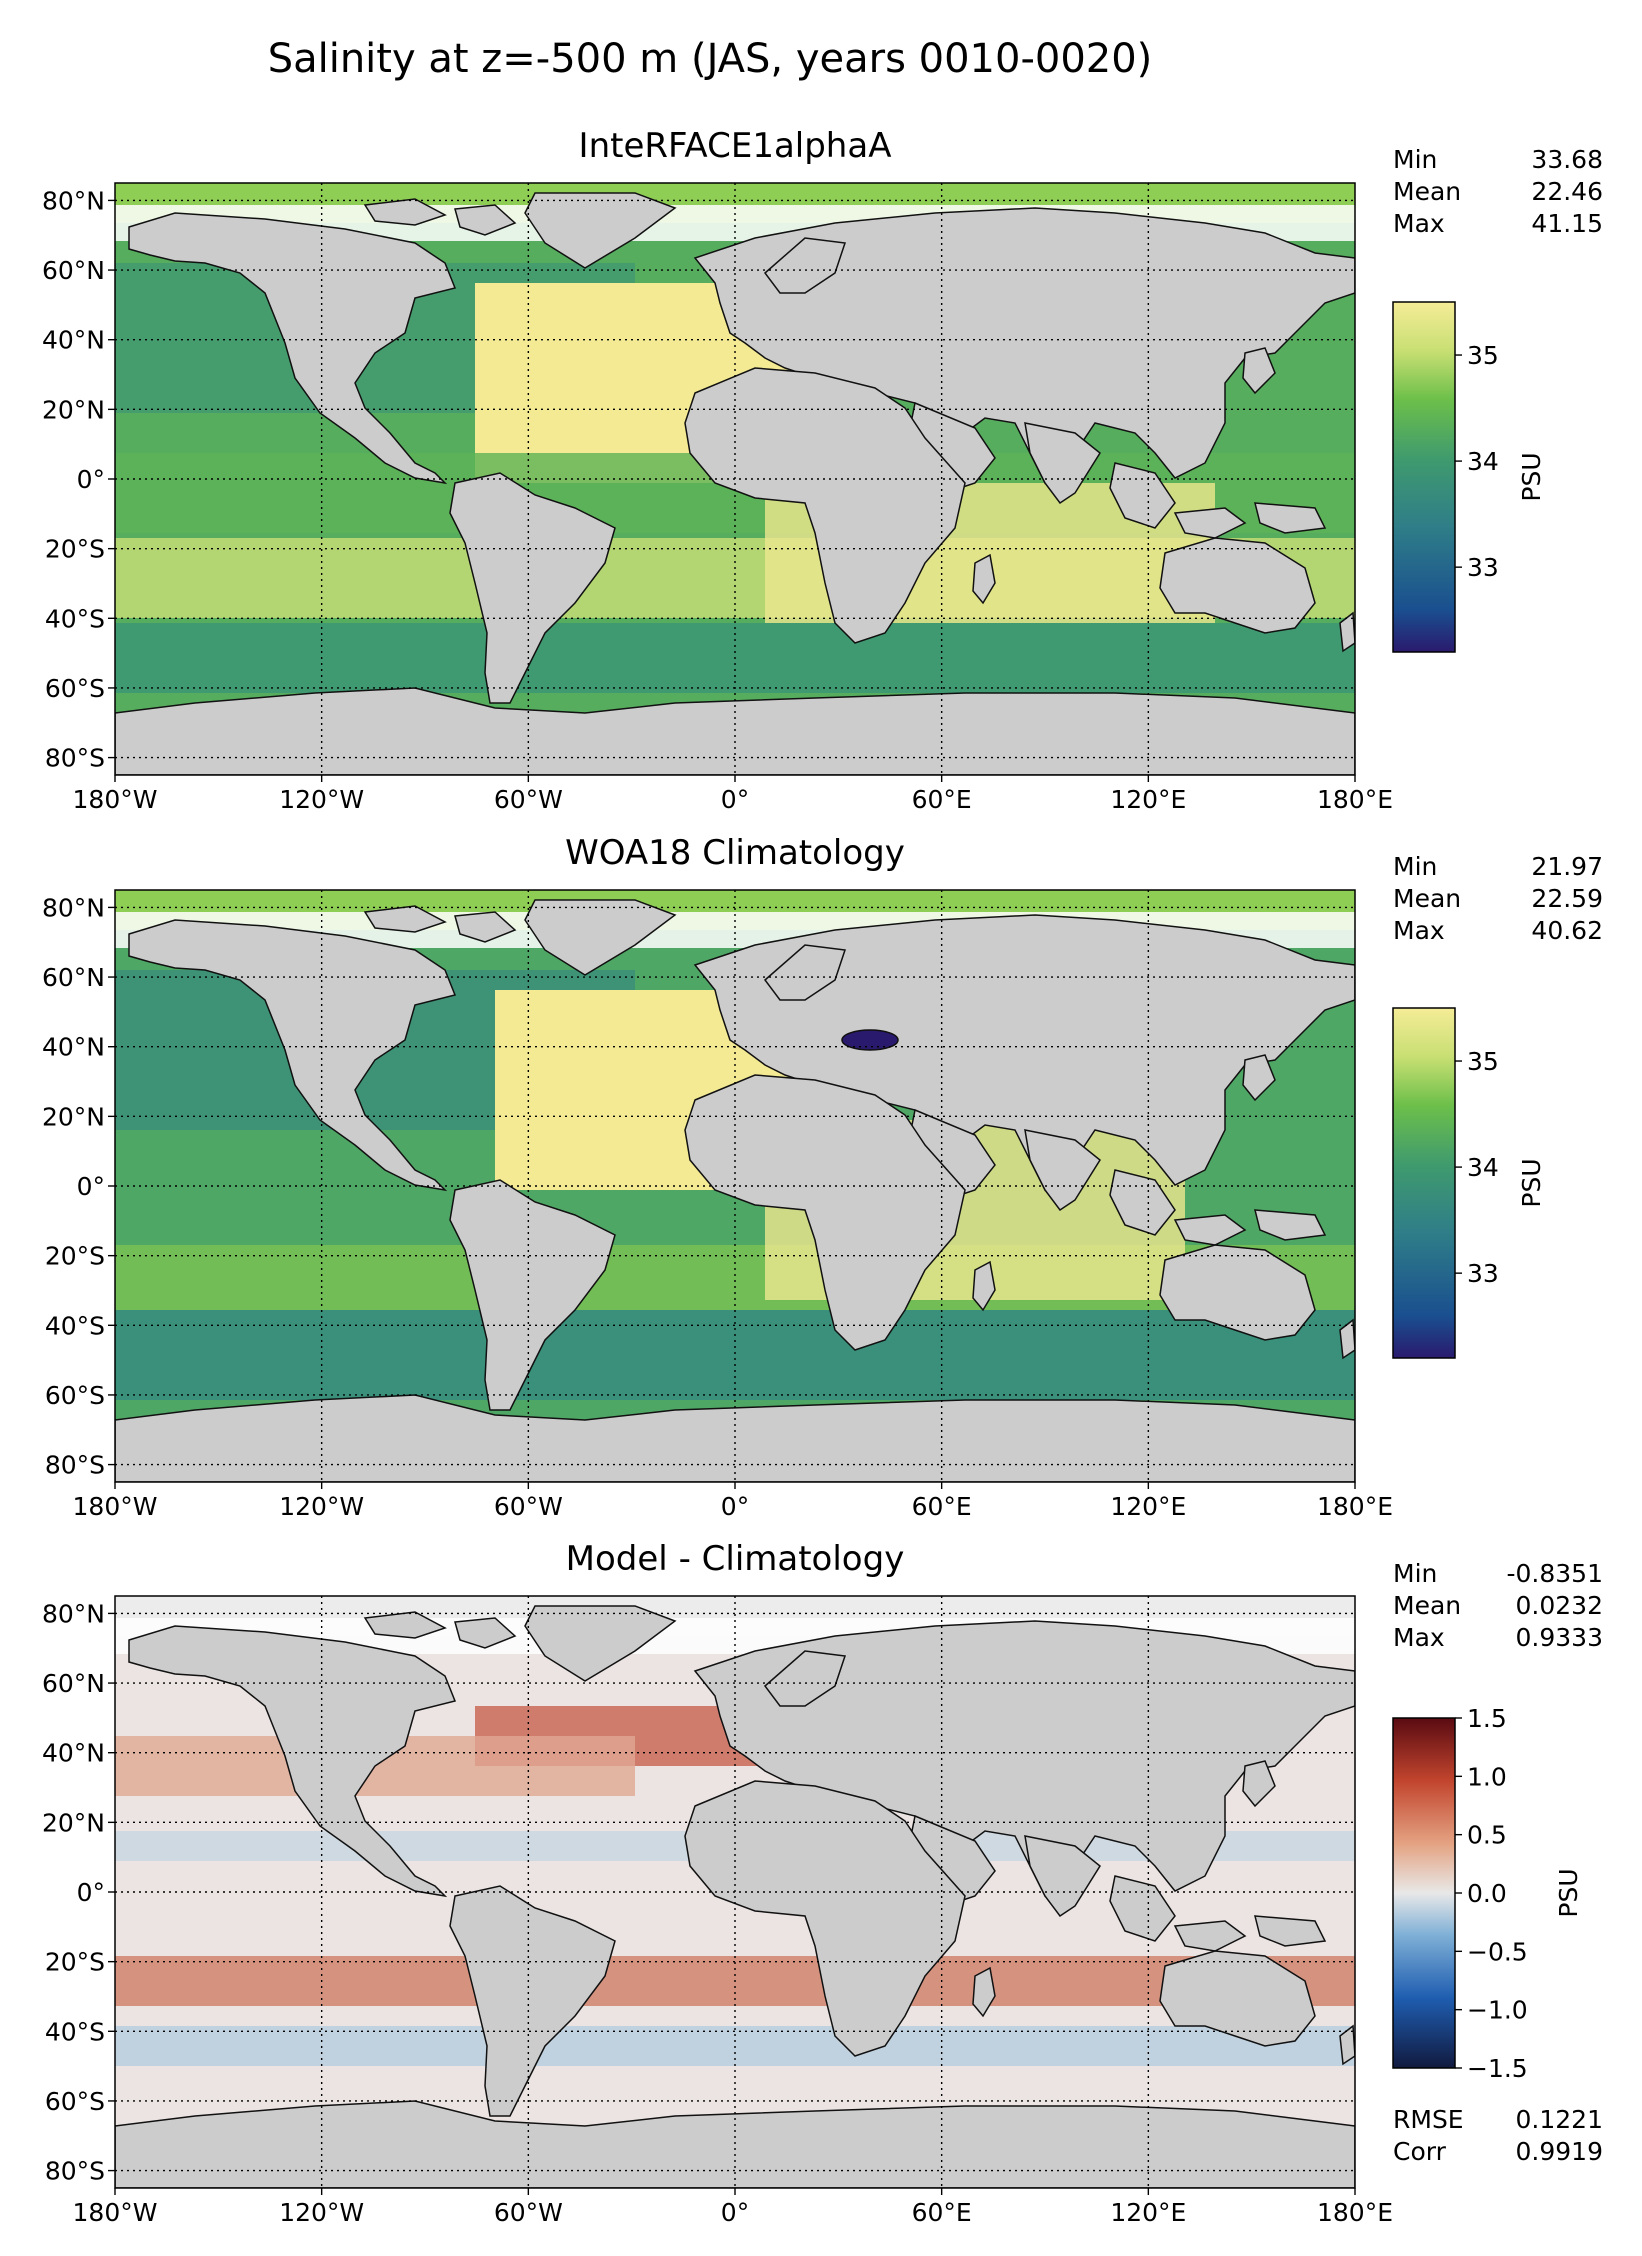  Describe the element at coordinates (1498, 191) in the screenshot. I see `stats-box: Min 33.68 Mean 22.46 Max 41.15` at that location.